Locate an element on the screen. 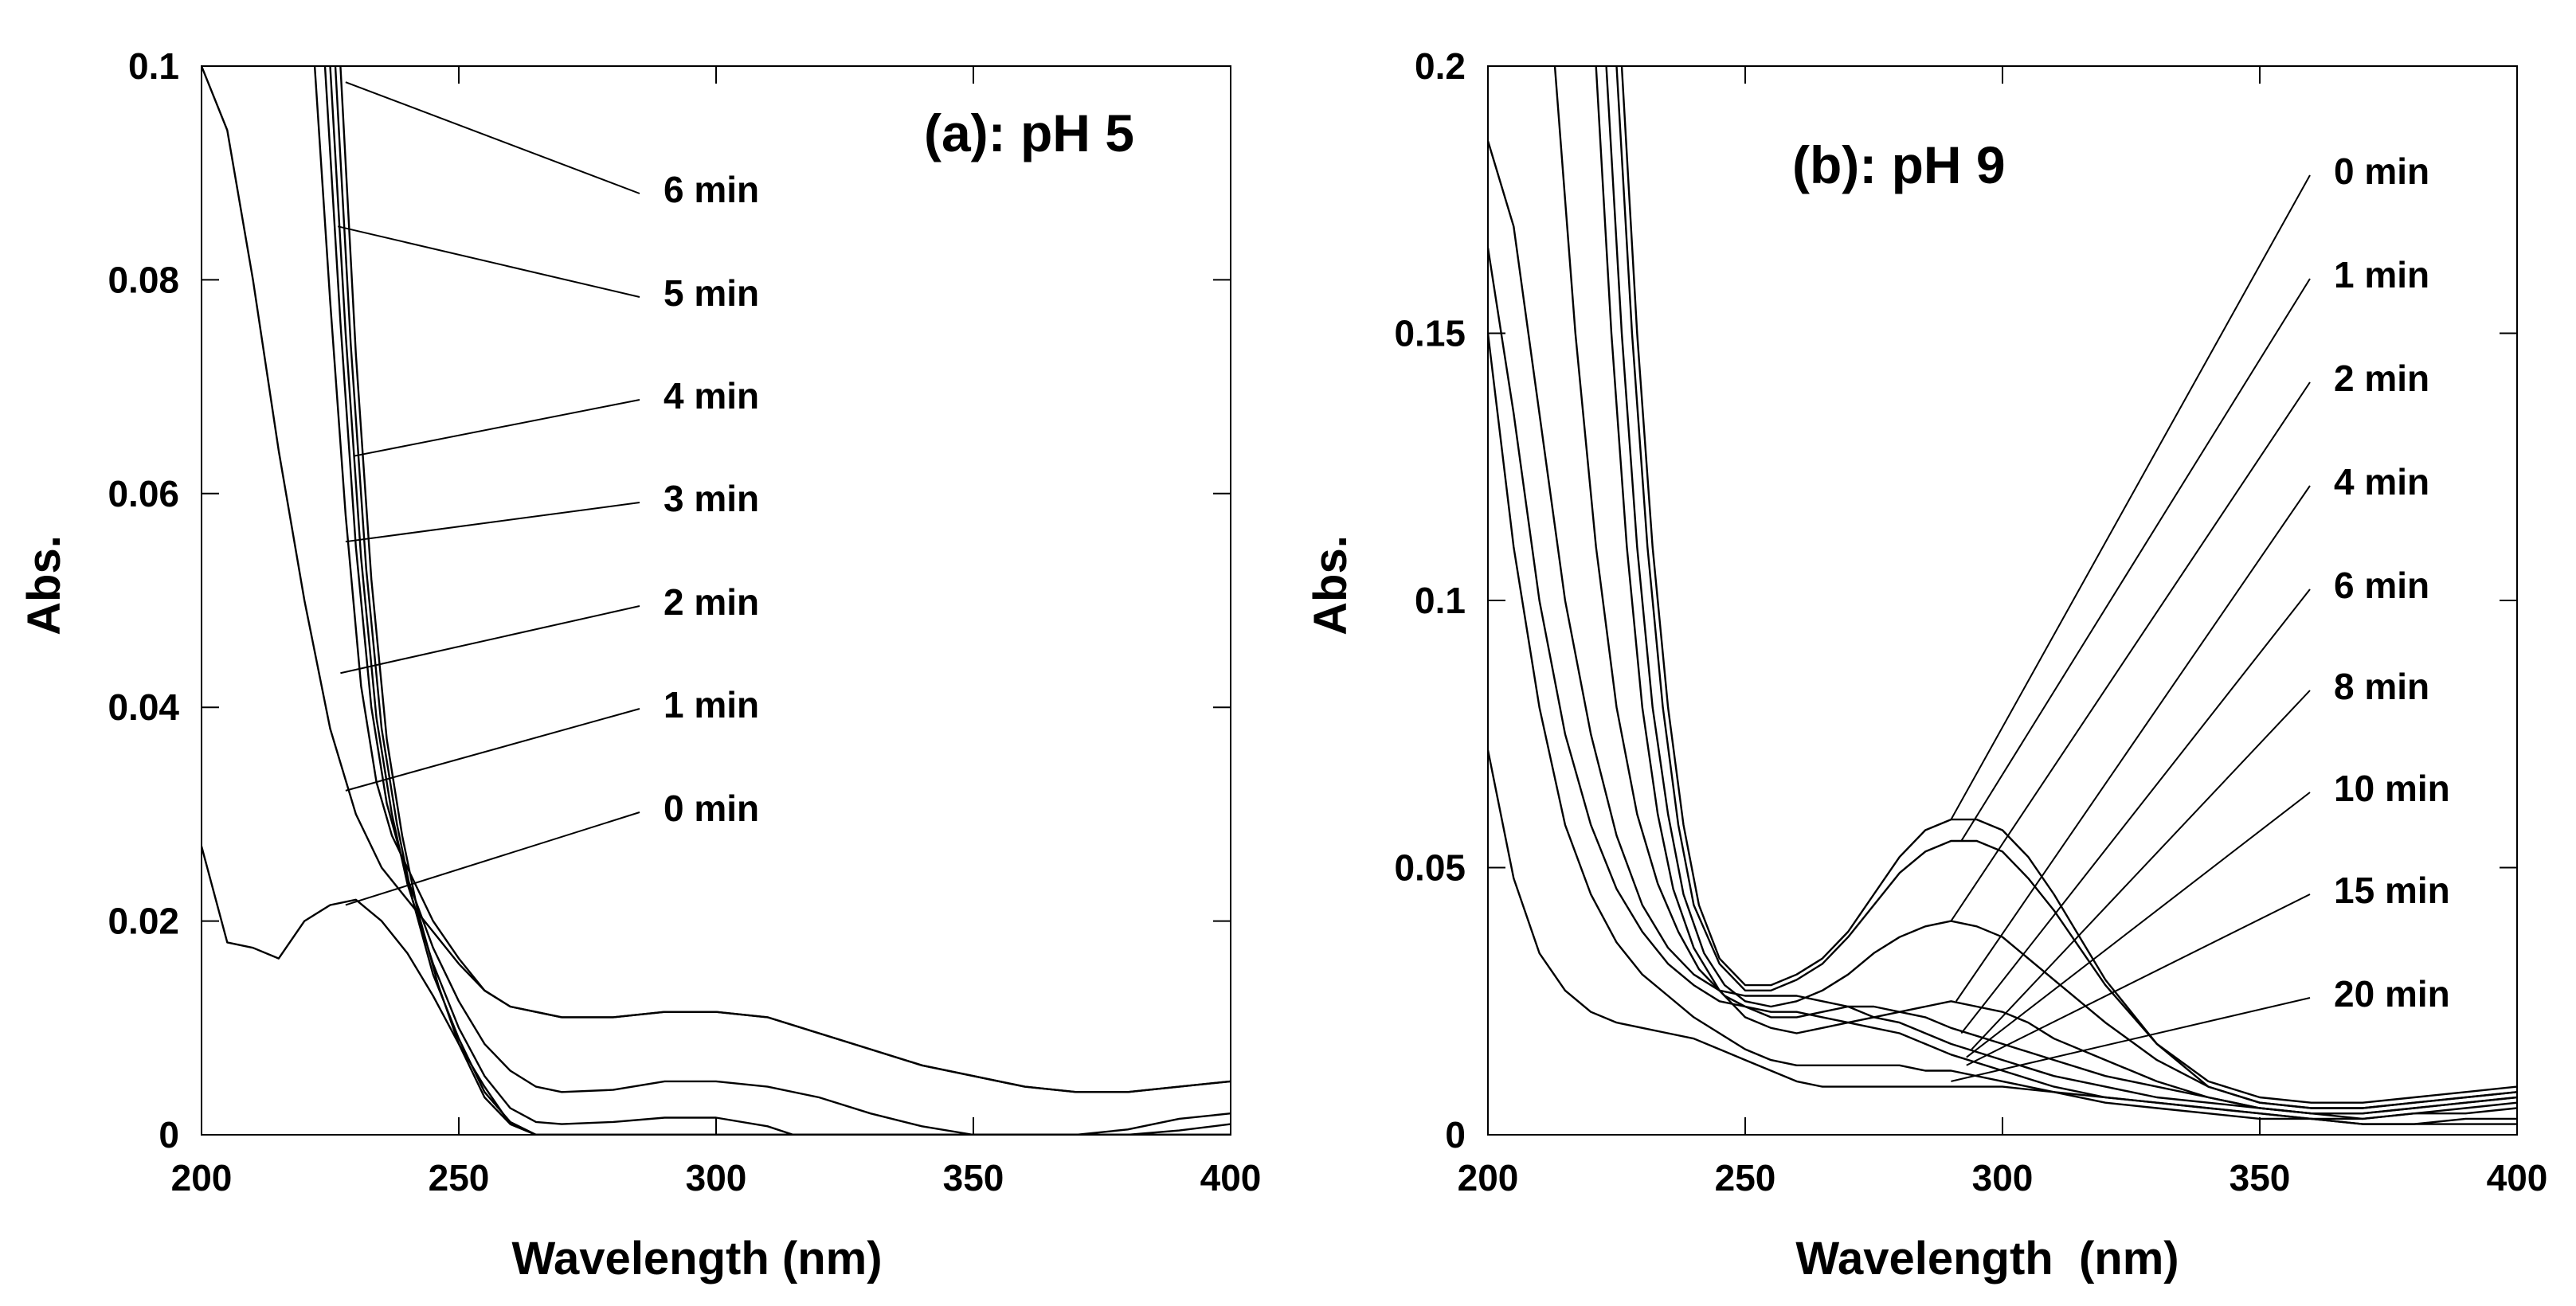 The height and width of the screenshot is (1306, 2576). y-tick-label: 0.02 is located at coordinates (143, 921).